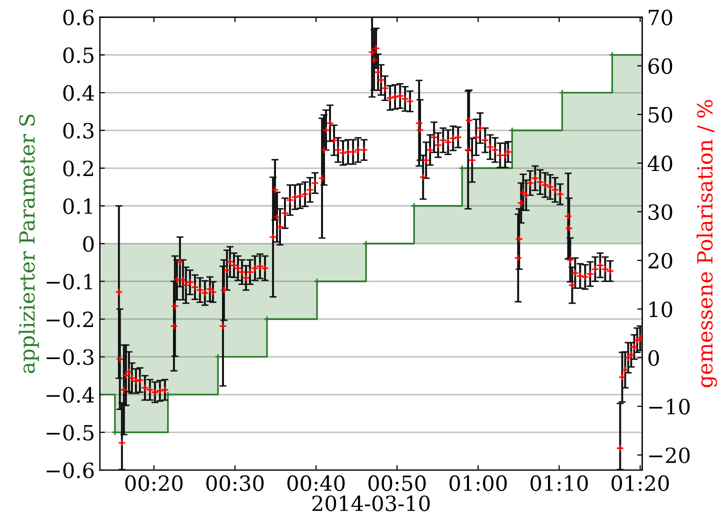 This screenshot has width=724, height=520. Describe the element at coordinates (660, 66) in the screenshot. I see `y2-tick-label: 60` at that location.